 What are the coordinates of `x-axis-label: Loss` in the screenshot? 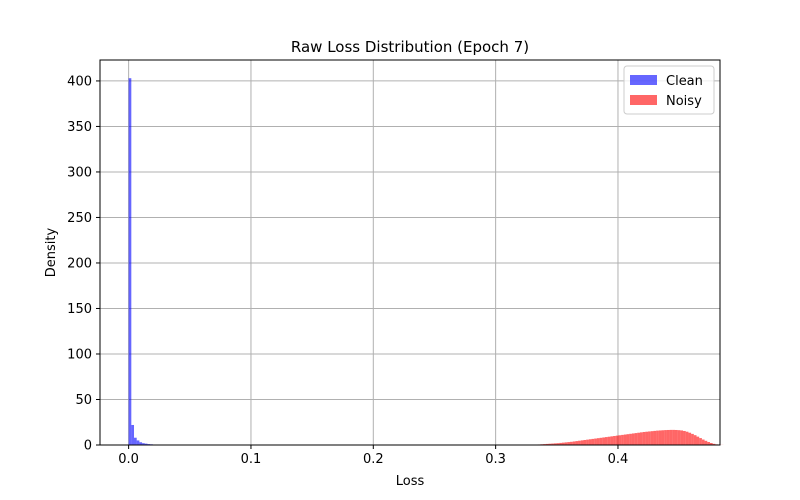 It's located at (410, 481).